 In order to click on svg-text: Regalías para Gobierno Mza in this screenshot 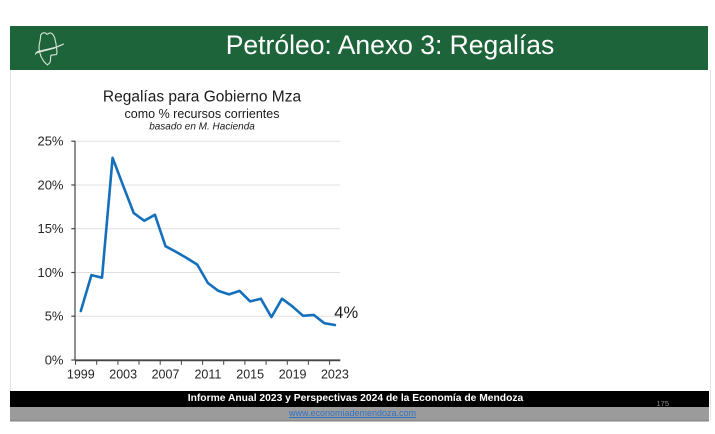, I will do `click(202, 97)`.